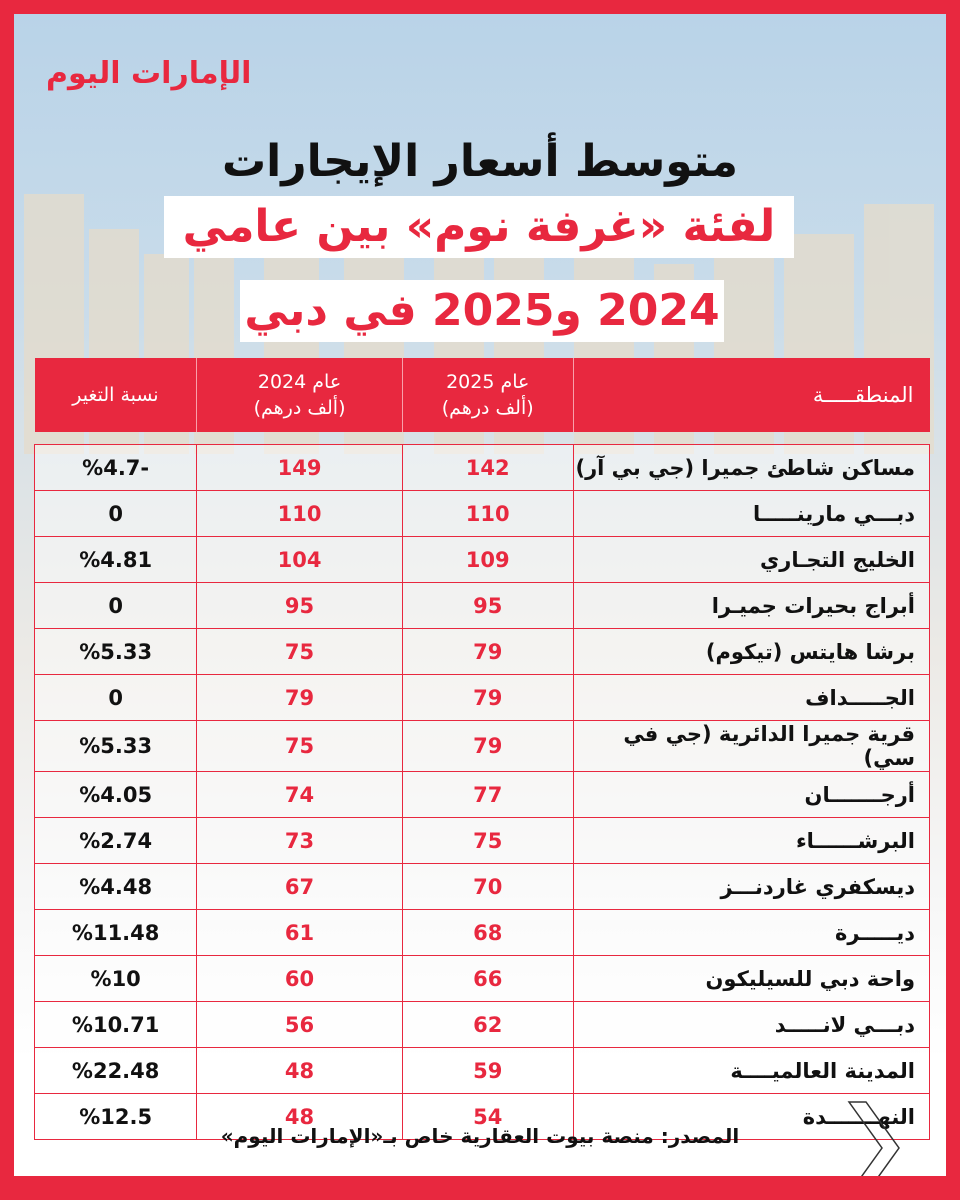 The width and height of the screenshot is (960, 1200). Describe the element at coordinates (751, 1116) in the screenshot. I see `region-cell: النهـــــــدة` at that location.